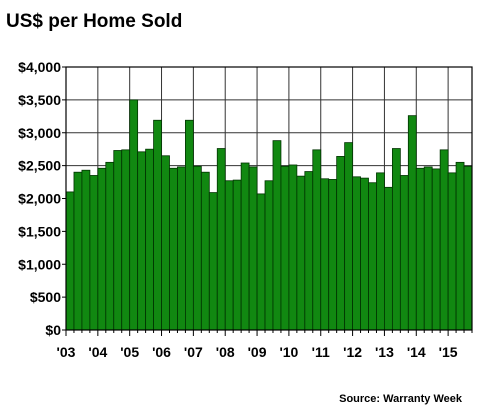  Describe the element at coordinates (94, 21) in the screenshot. I see `chart-title: US$ per Home Sold` at that location.